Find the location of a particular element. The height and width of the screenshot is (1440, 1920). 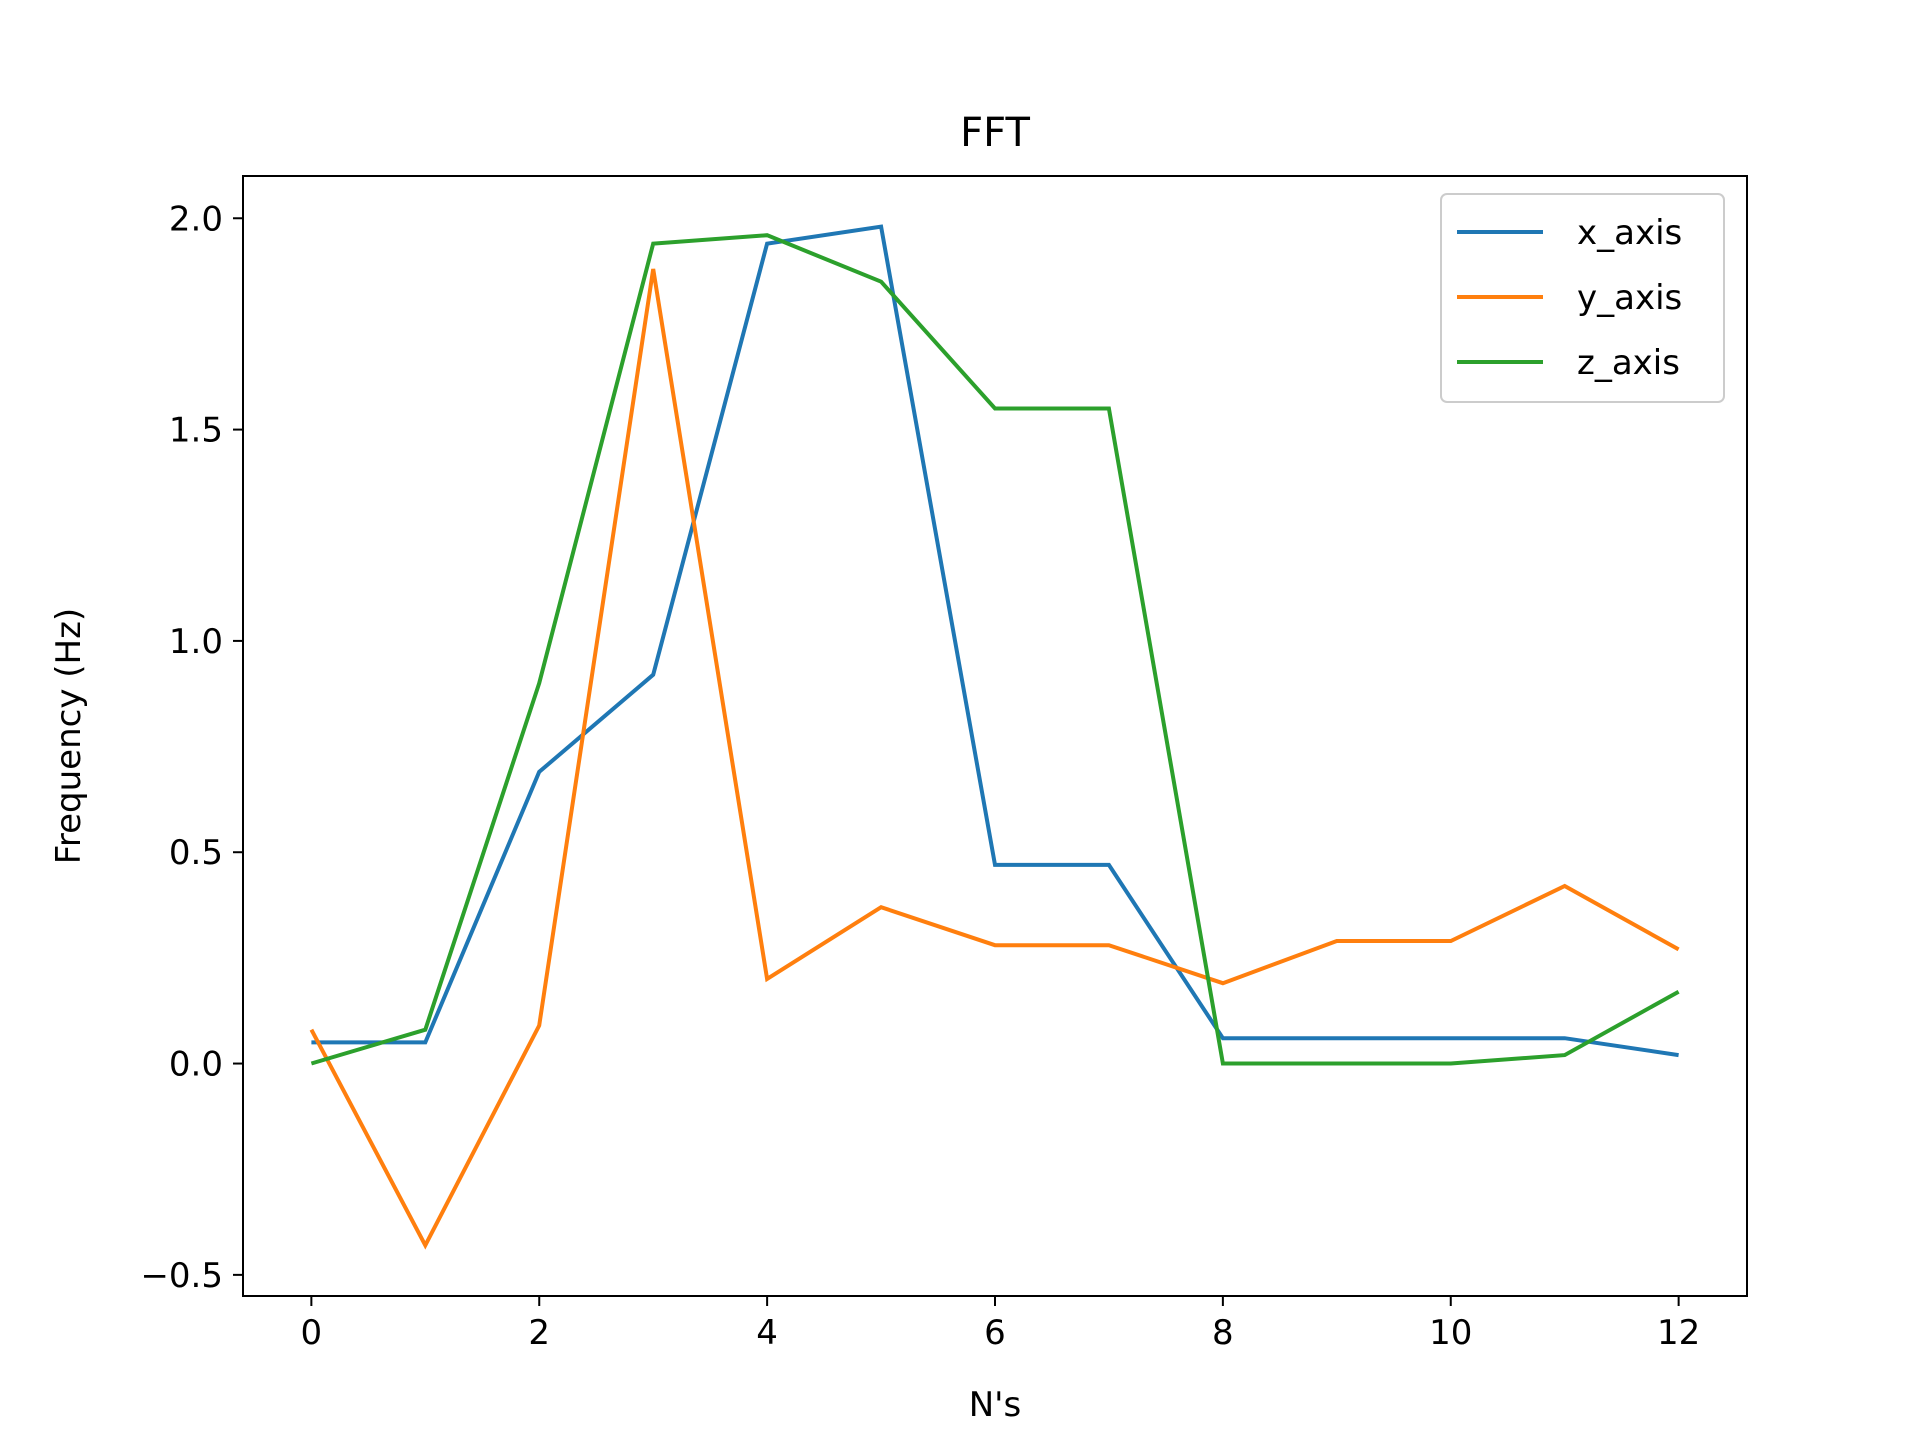

chart-title: FFT is located at coordinates (995, 133).